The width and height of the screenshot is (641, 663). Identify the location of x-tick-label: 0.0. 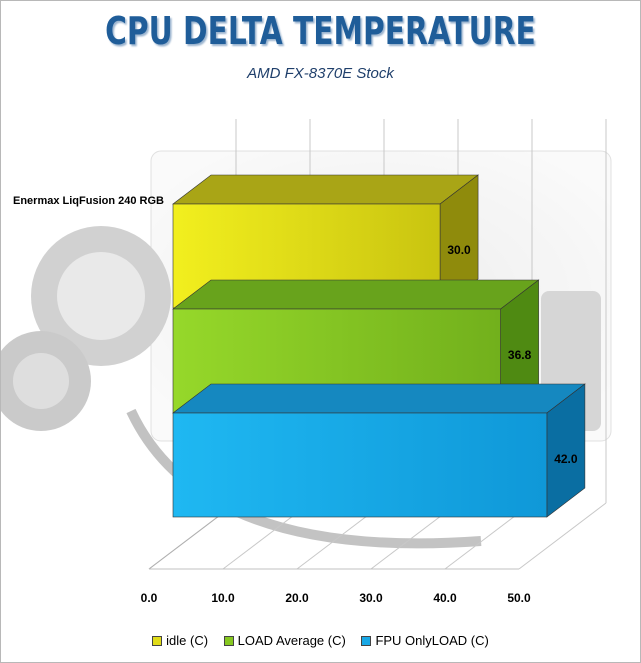
(149, 598).